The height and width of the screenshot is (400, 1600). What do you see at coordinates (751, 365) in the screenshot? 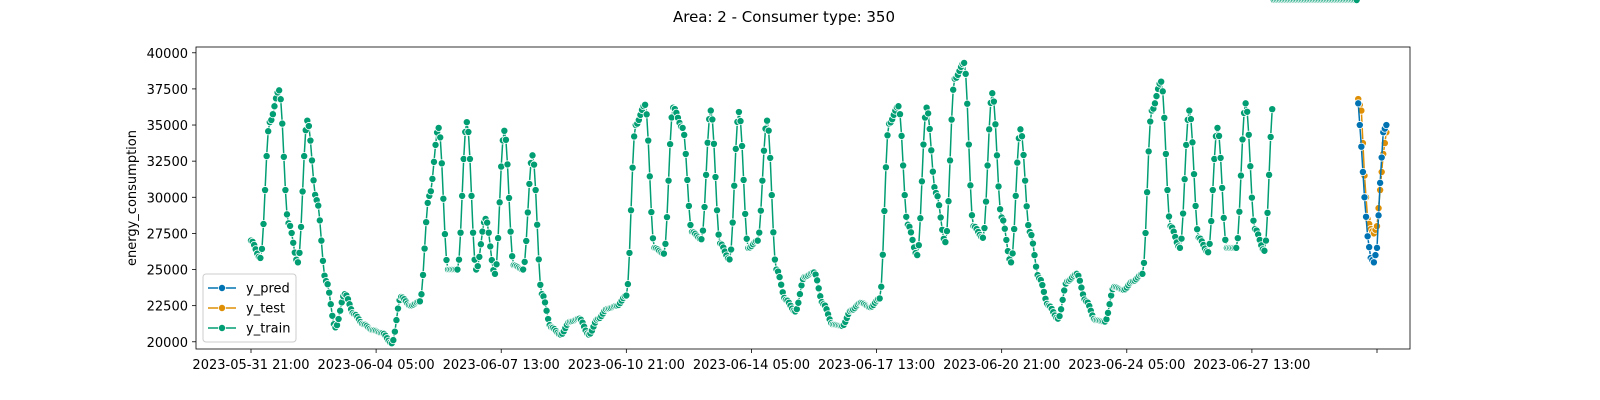
I see `x-tick-label: 2023-06-14 05:00` at bounding box center [751, 365].